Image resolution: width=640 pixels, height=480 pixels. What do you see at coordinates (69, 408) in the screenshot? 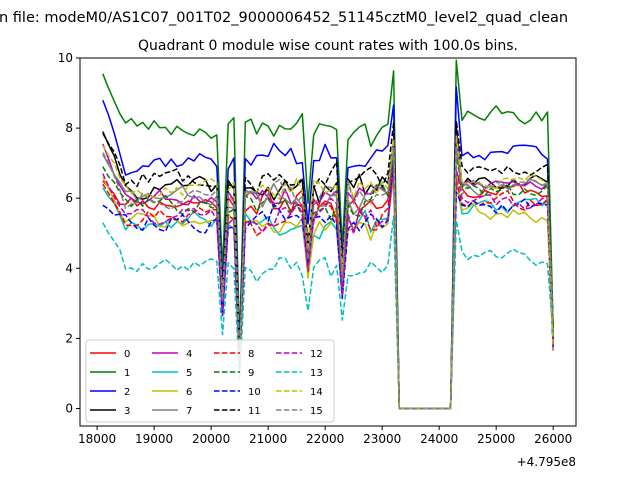
I see `y-tick-label-0: 0` at bounding box center [69, 408].